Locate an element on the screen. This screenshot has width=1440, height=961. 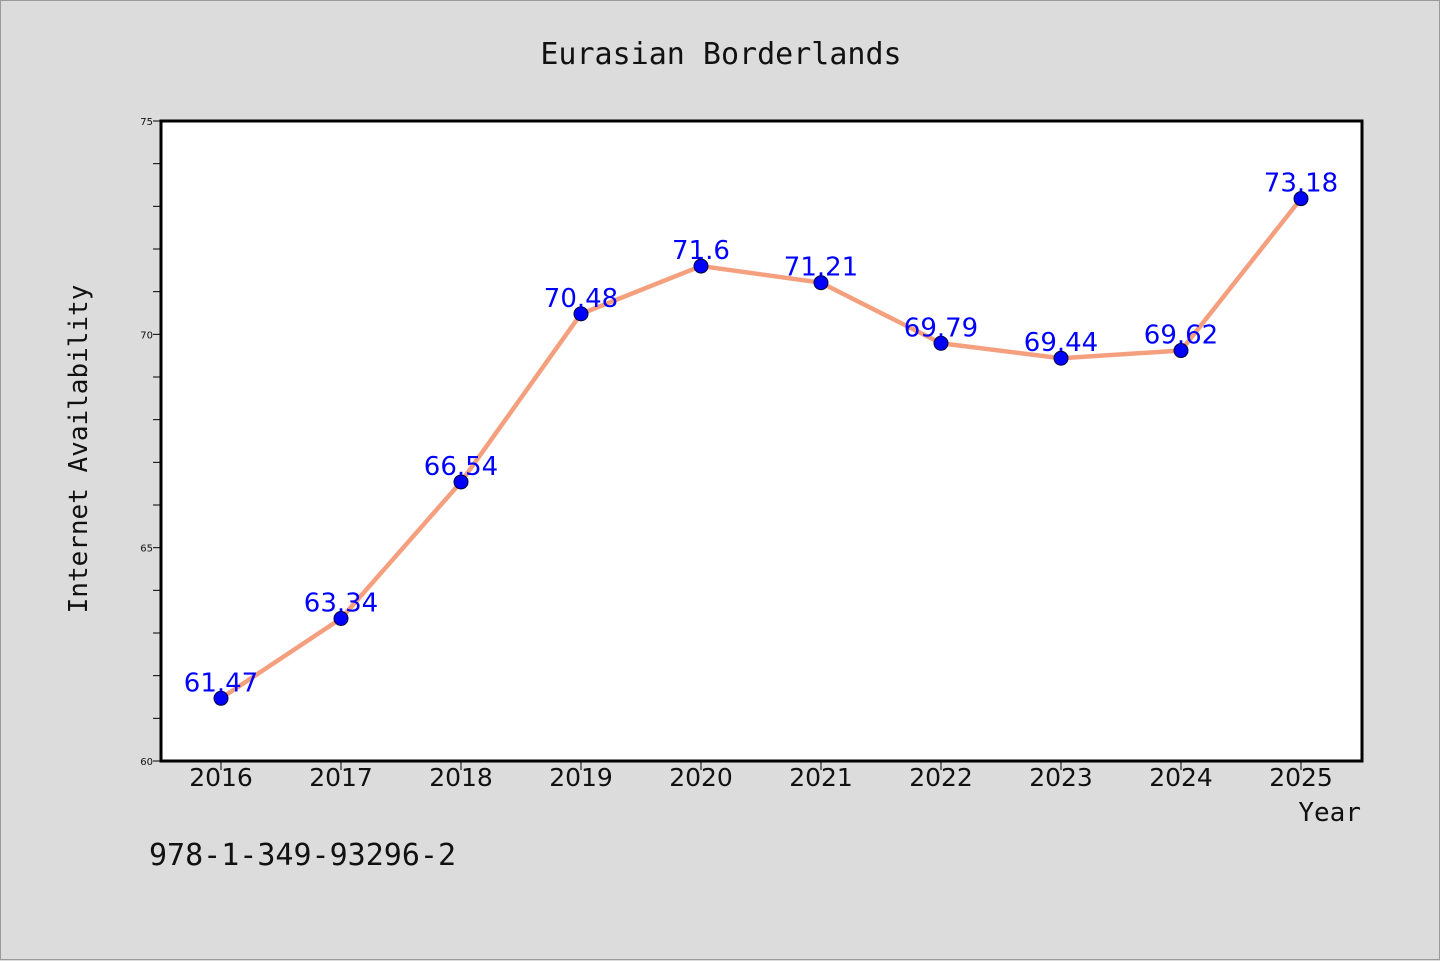
data-label: 63.34 is located at coordinates (341, 603).